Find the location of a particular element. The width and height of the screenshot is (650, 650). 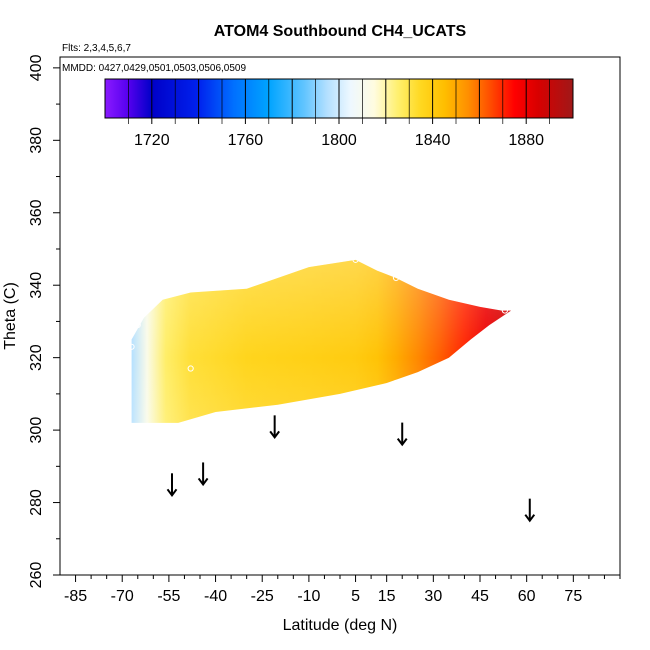

y-axis-label: Theta (C) is located at coordinates (10, 316).